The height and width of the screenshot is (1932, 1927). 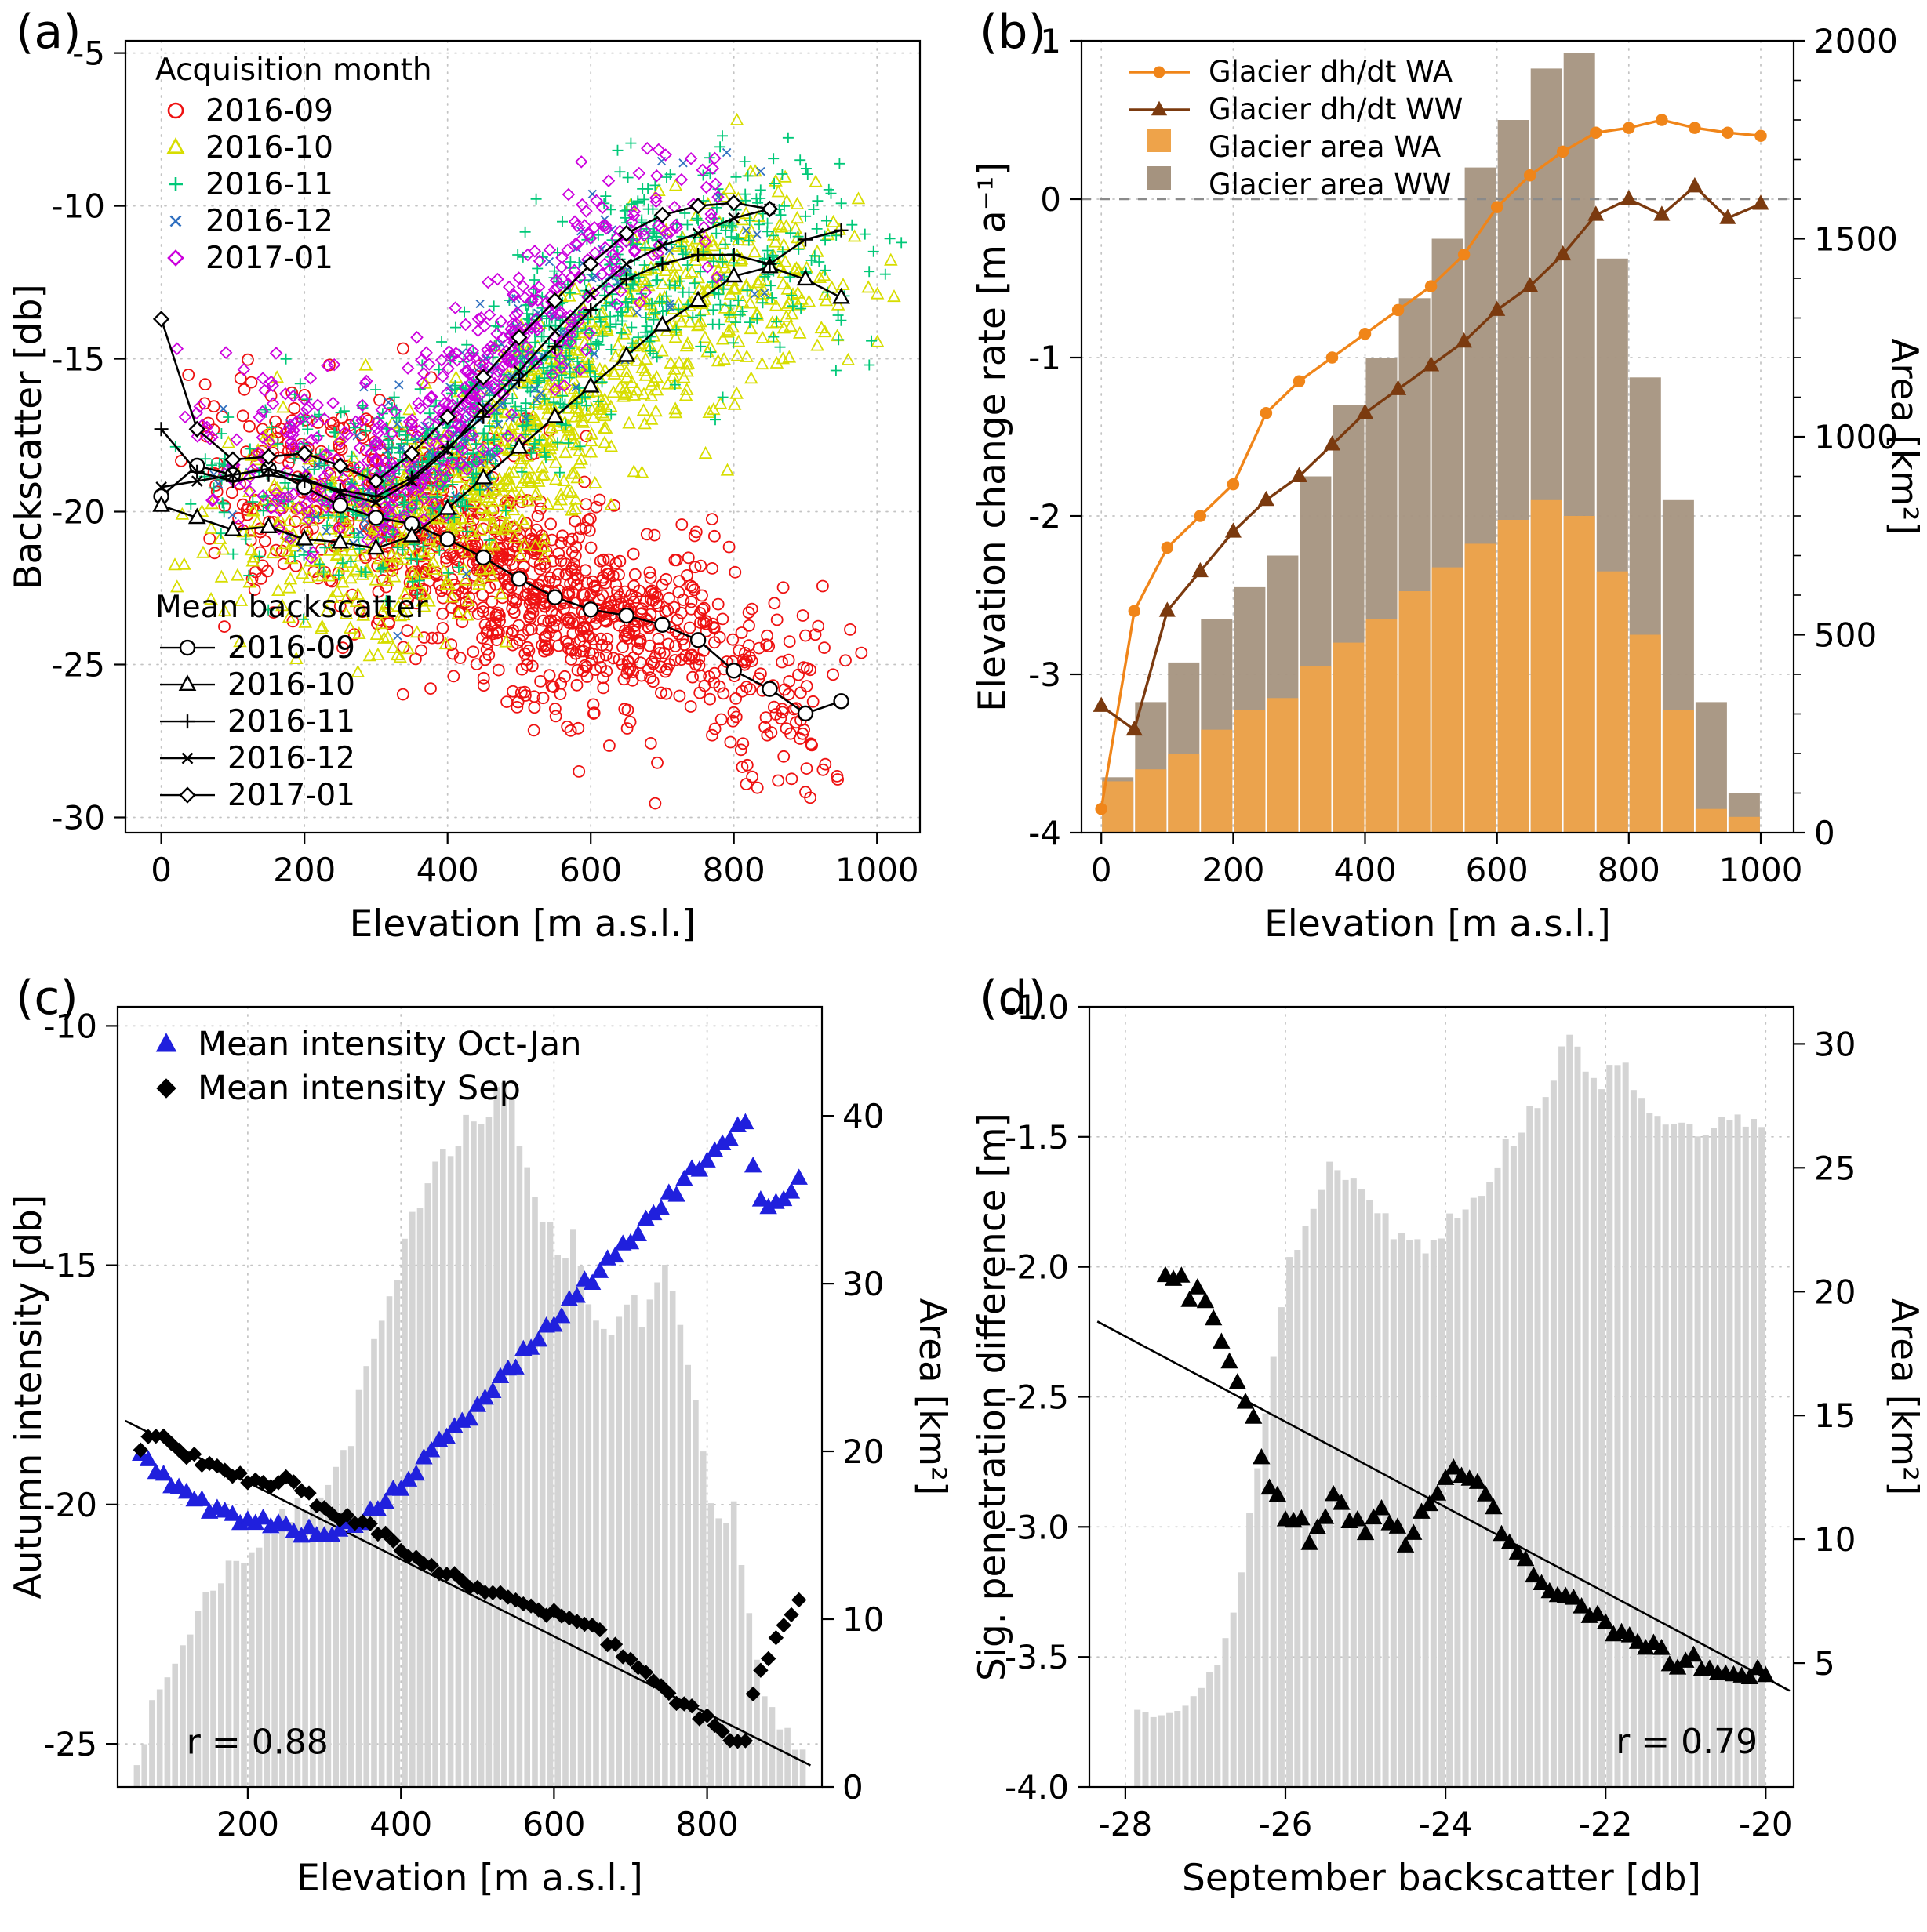 I want to click on svg-text: -1.5, so click(x=1037, y=1137).